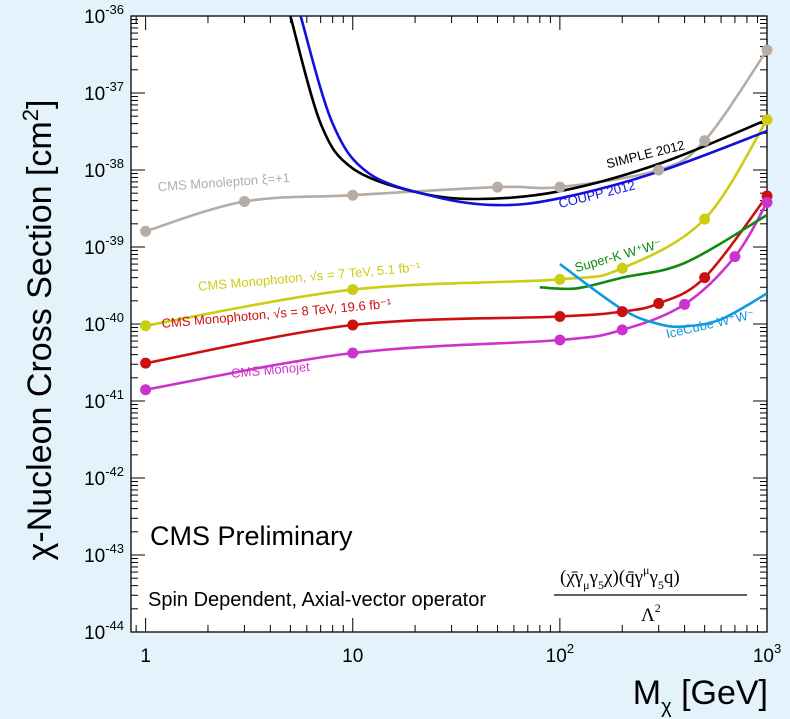 This screenshot has width=790, height=719. What do you see at coordinates (271, 370) in the screenshot?
I see `series-label: CMS Monojet` at bounding box center [271, 370].